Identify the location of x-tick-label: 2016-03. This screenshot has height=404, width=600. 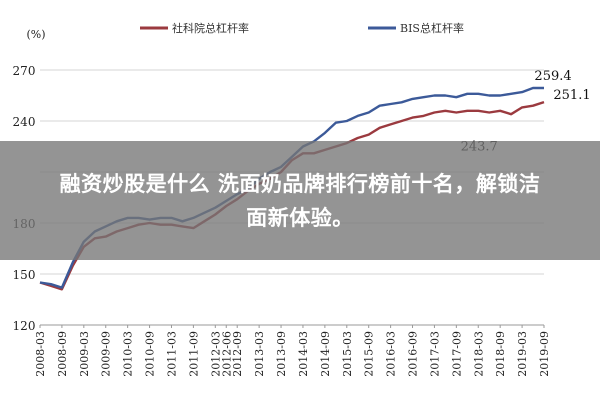
(391, 354).